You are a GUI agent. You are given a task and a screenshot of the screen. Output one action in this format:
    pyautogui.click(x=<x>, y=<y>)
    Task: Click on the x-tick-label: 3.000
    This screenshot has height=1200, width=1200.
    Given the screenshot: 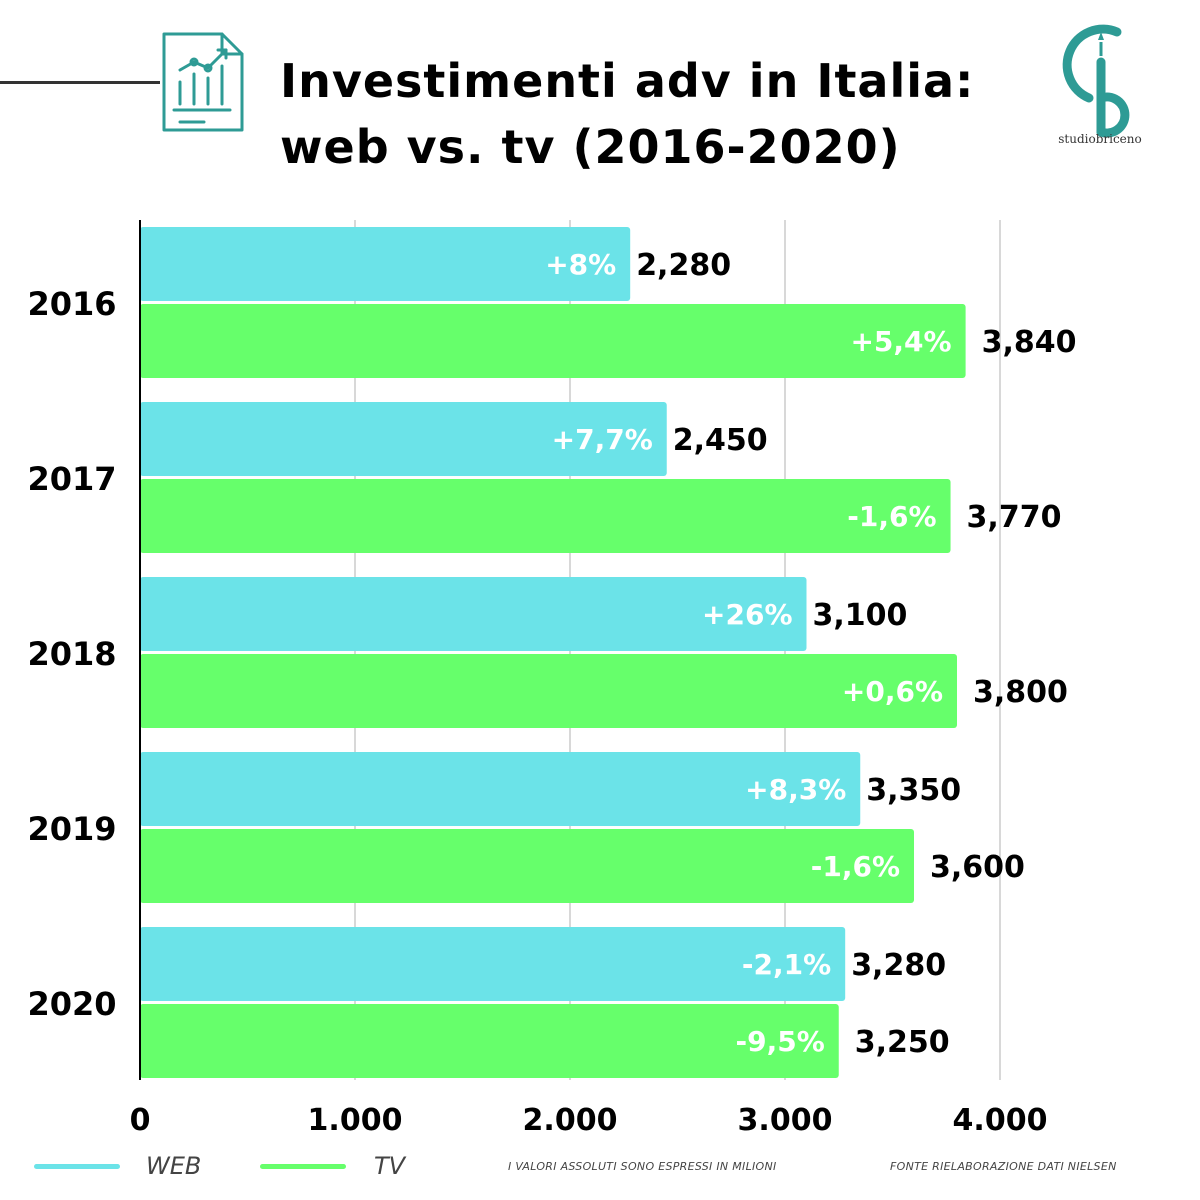 What is the action you would take?
    pyautogui.click(x=785, y=1120)
    